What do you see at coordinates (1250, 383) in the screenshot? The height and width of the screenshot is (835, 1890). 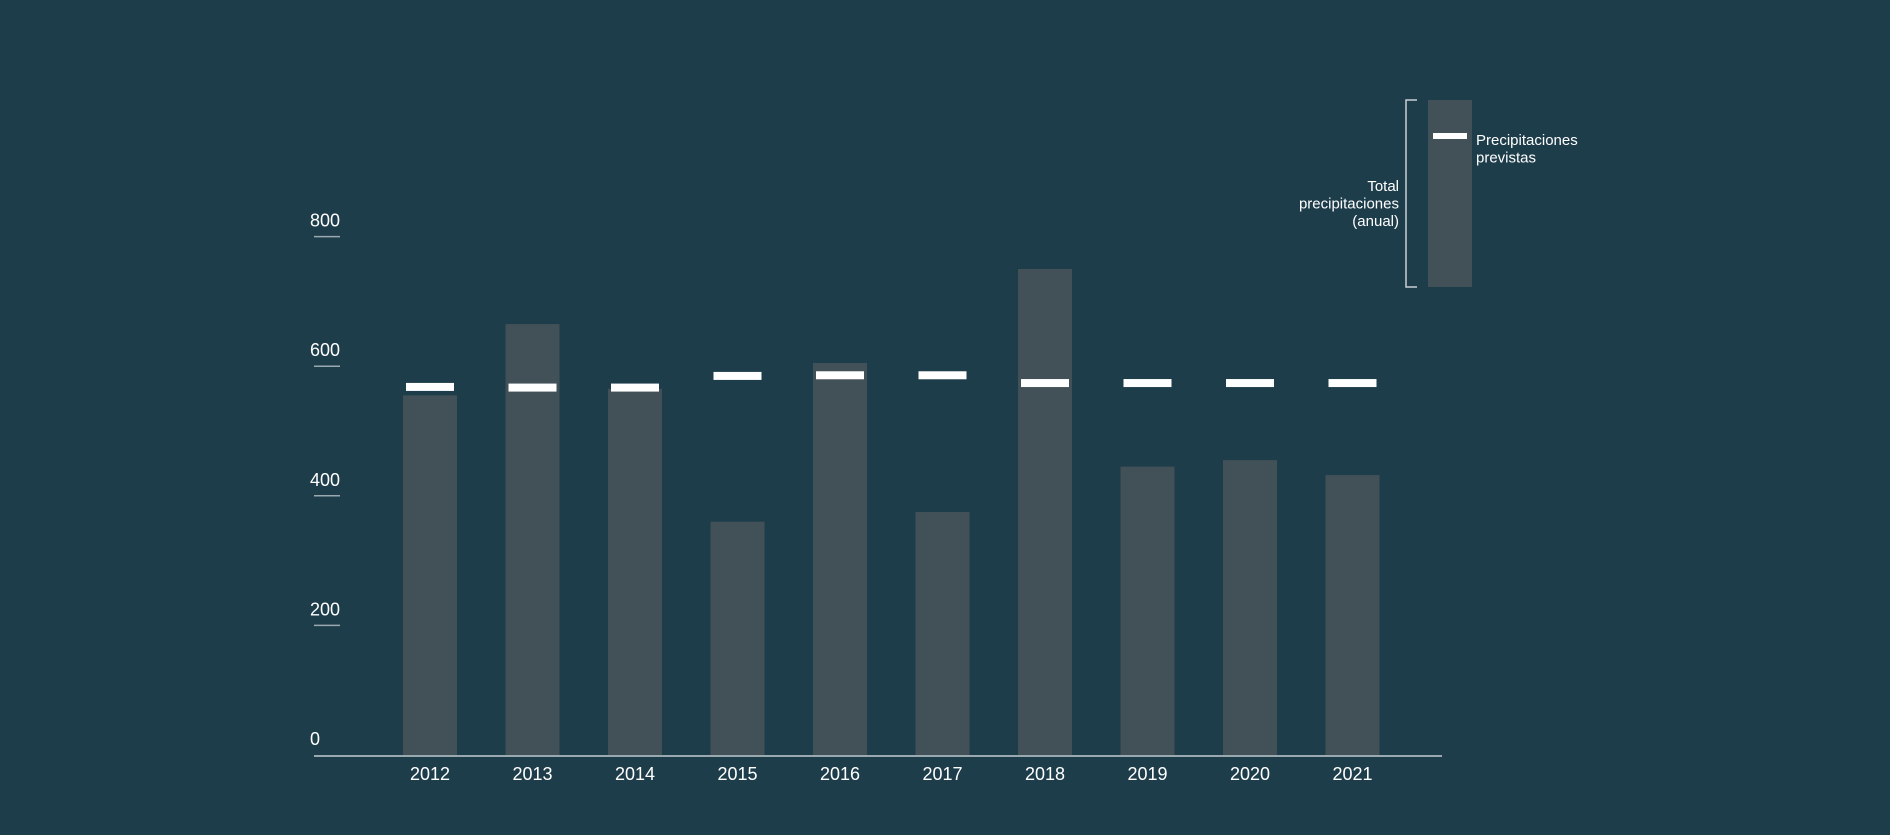 I see `marker-2020` at bounding box center [1250, 383].